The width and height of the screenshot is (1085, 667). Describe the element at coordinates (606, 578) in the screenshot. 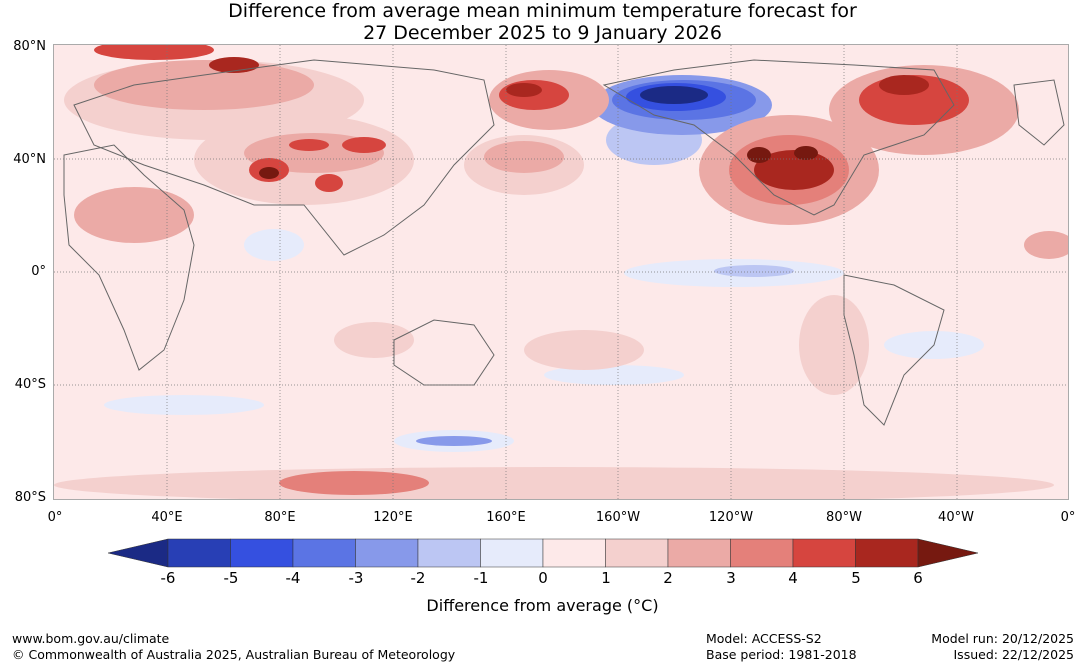

I see `colorbar-tick: 1` at that location.